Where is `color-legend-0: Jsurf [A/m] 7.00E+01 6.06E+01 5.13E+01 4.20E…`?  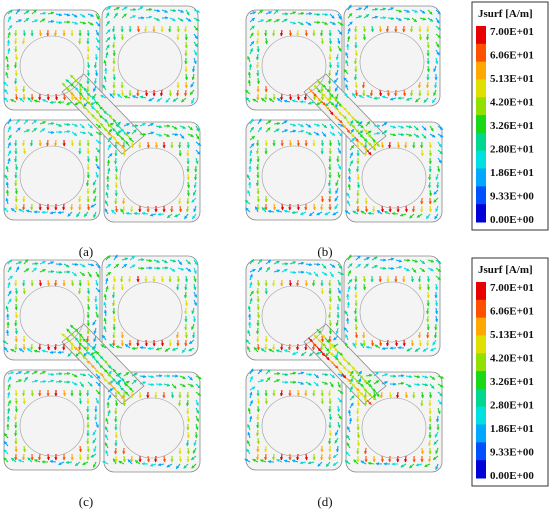 color-legend-0: Jsurf [A/m] 7.00E+01 6.06E+01 5.13E+01 4.20E… is located at coordinates (510, 116).